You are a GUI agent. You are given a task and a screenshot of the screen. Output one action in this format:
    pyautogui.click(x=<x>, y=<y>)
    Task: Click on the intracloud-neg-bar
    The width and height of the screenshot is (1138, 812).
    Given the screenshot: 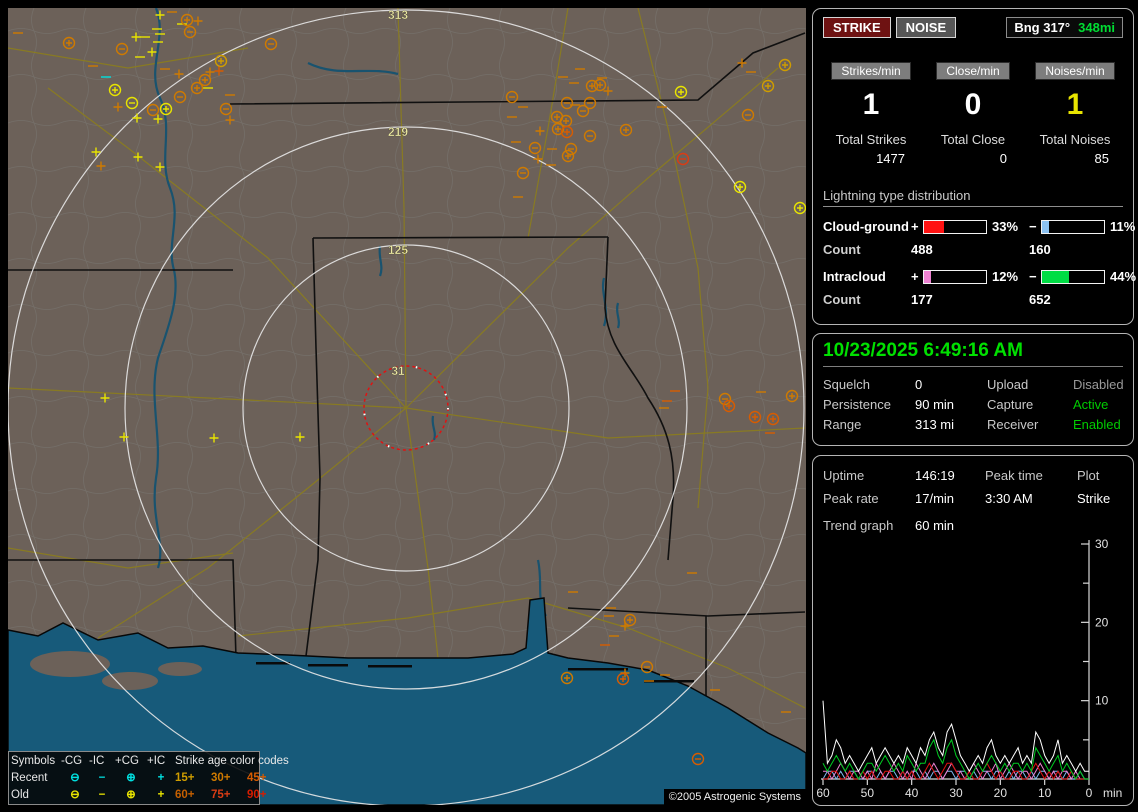 What is the action you would take?
    pyautogui.click(x=1073, y=276)
    